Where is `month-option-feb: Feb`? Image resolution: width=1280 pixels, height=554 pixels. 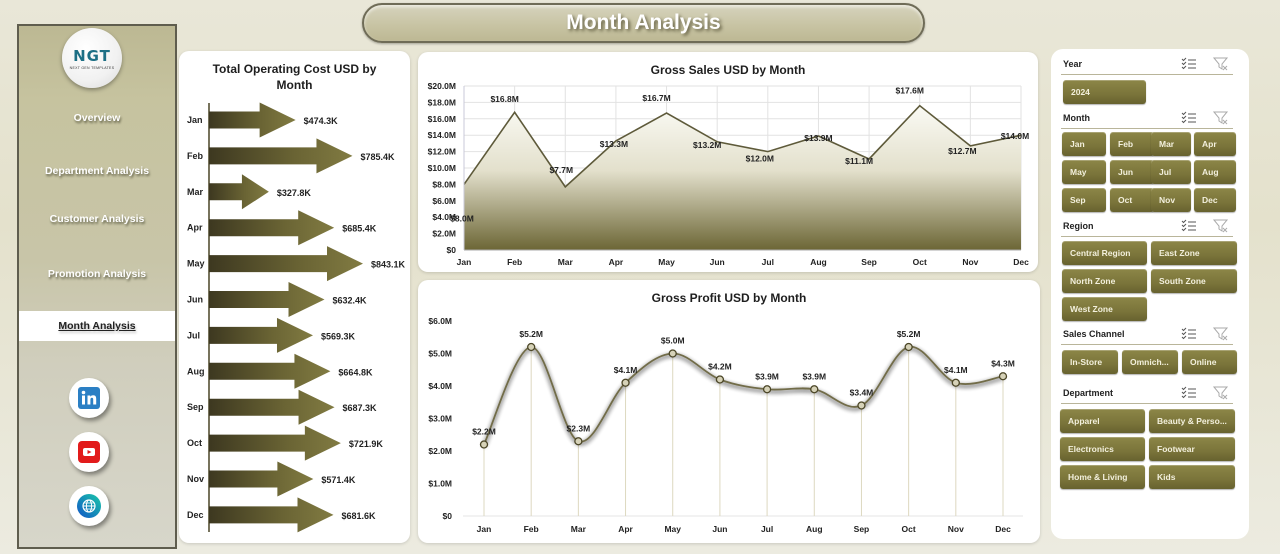
month-option-feb: Feb is located at coordinates (1132, 144).